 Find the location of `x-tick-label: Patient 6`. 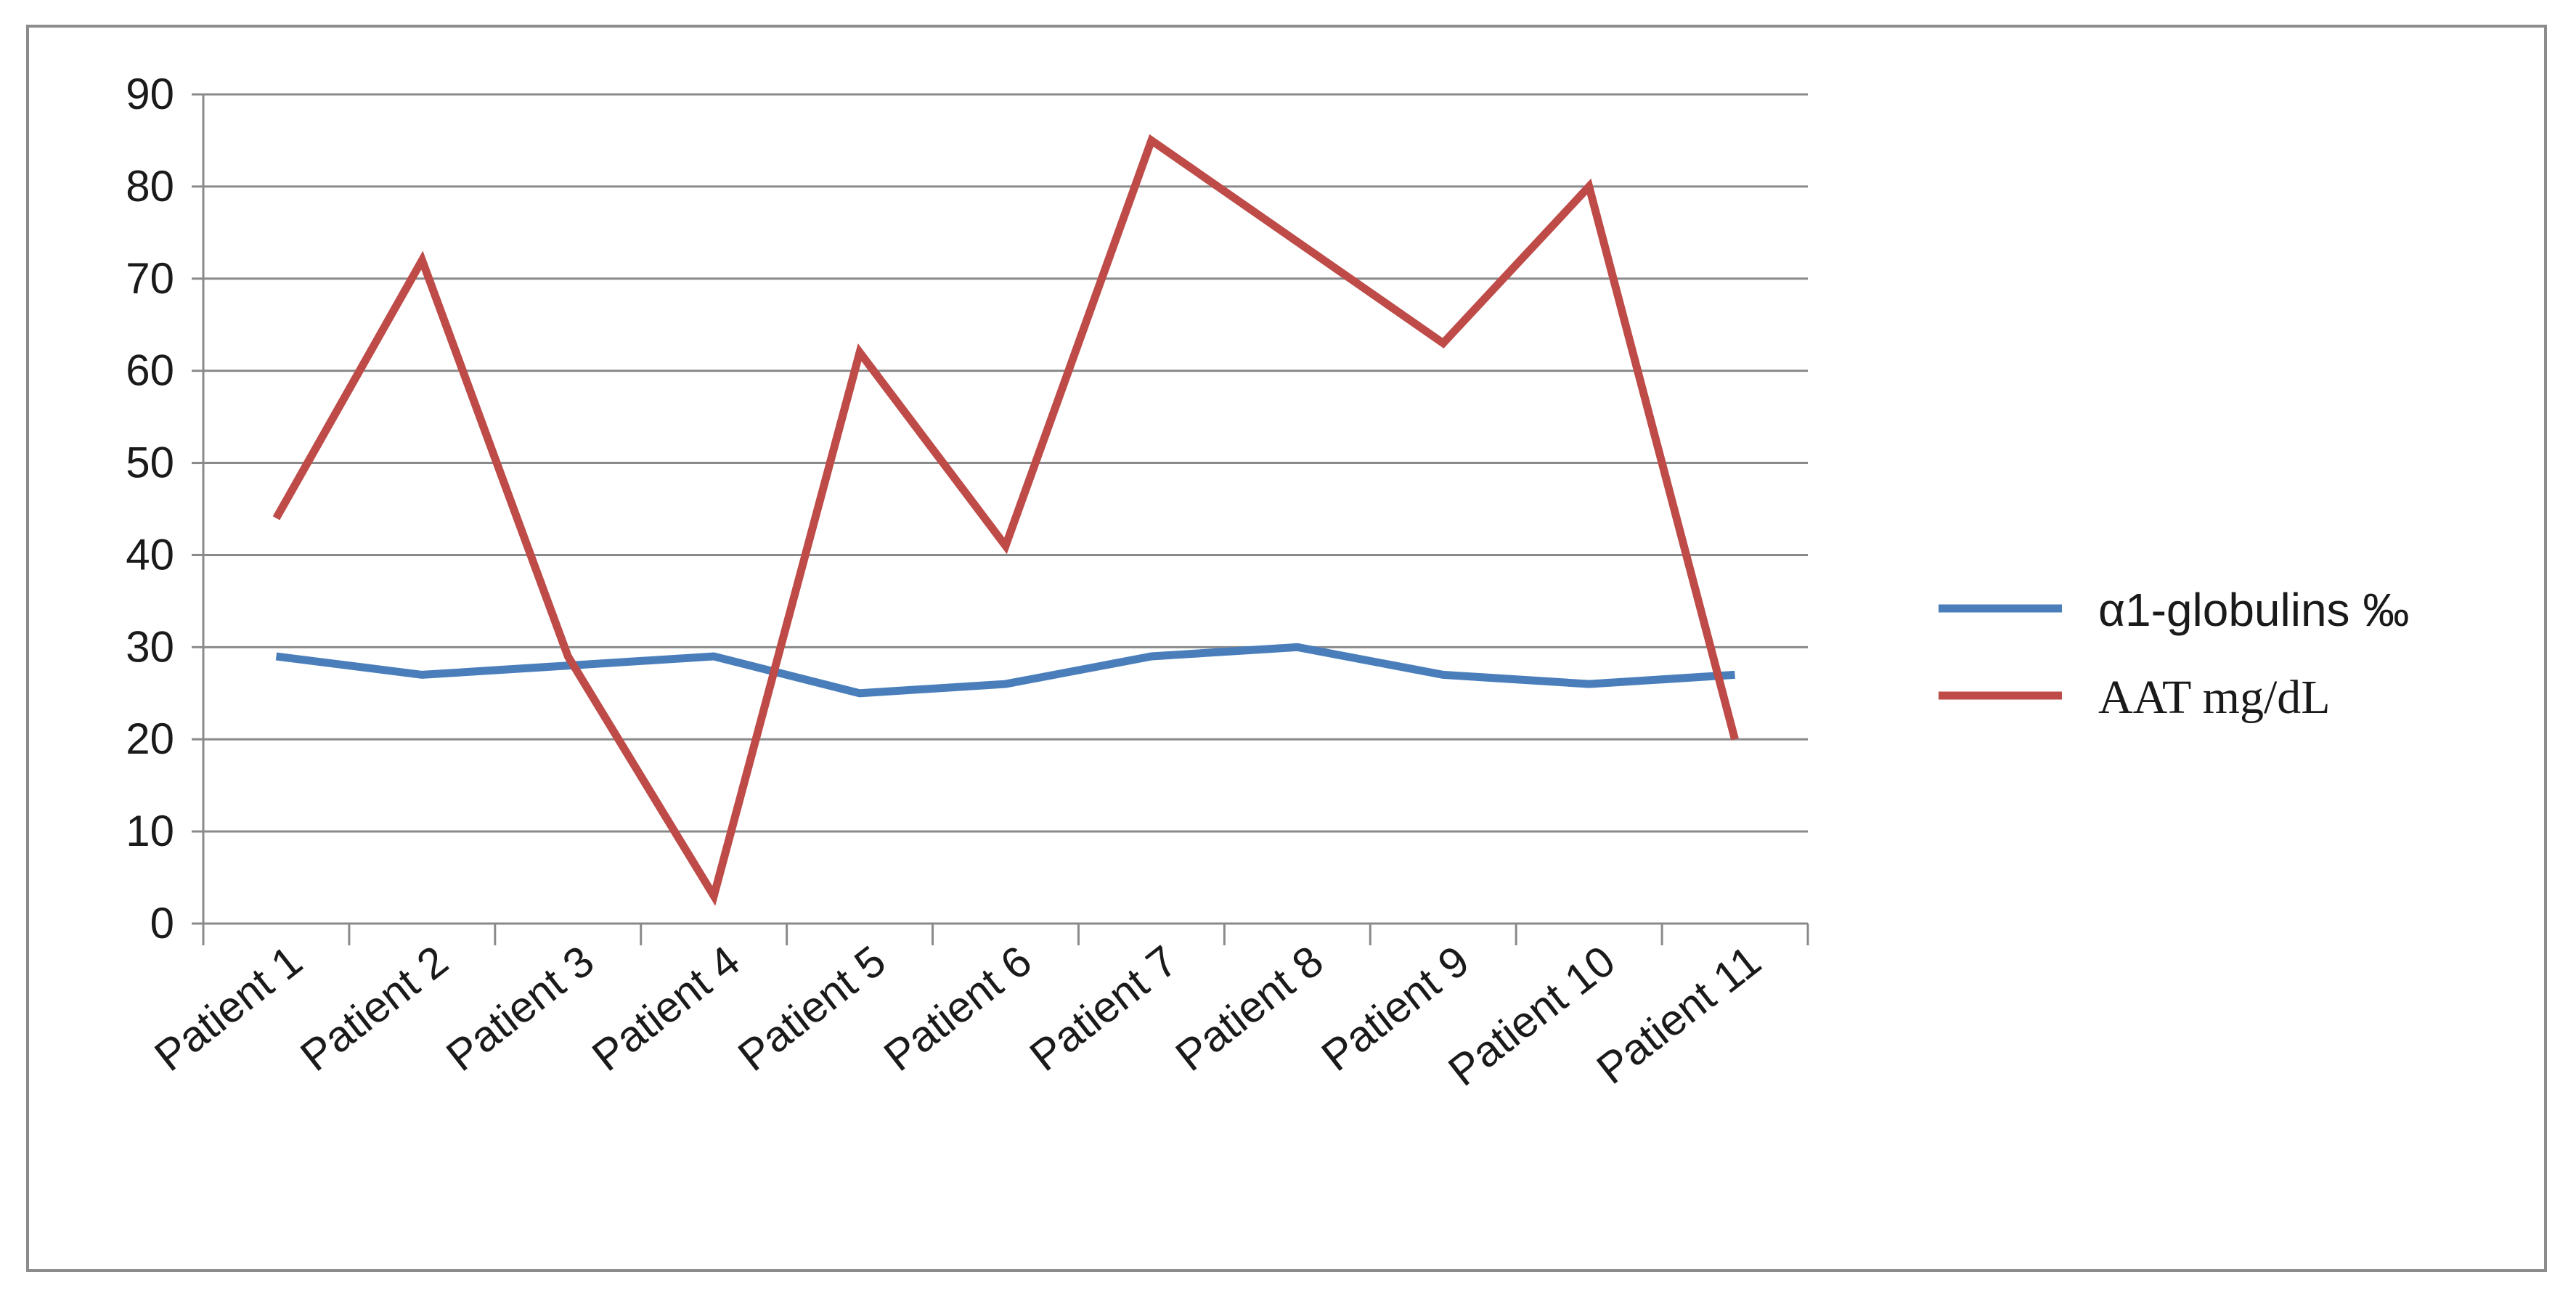

x-tick-label: Patient 6 is located at coordinates (957, 1008).